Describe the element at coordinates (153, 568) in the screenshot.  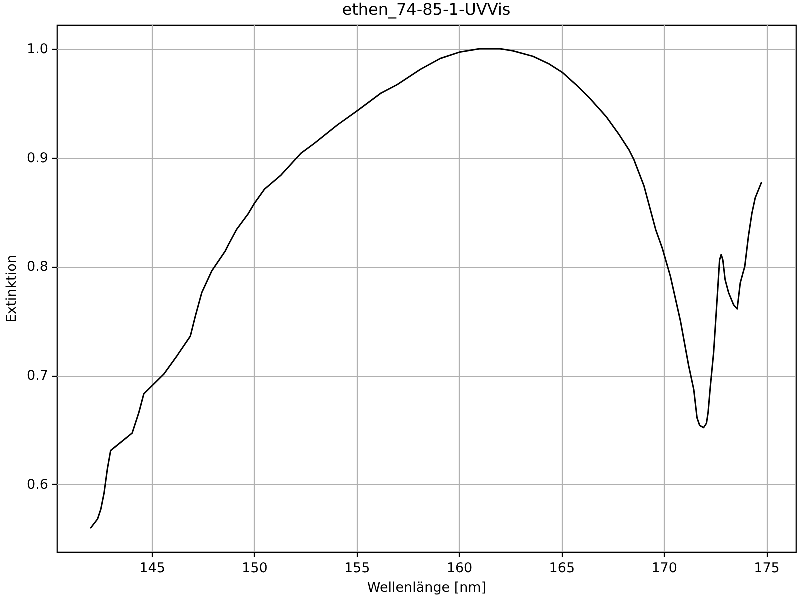
I see `x-tick-label: 145` at that location.